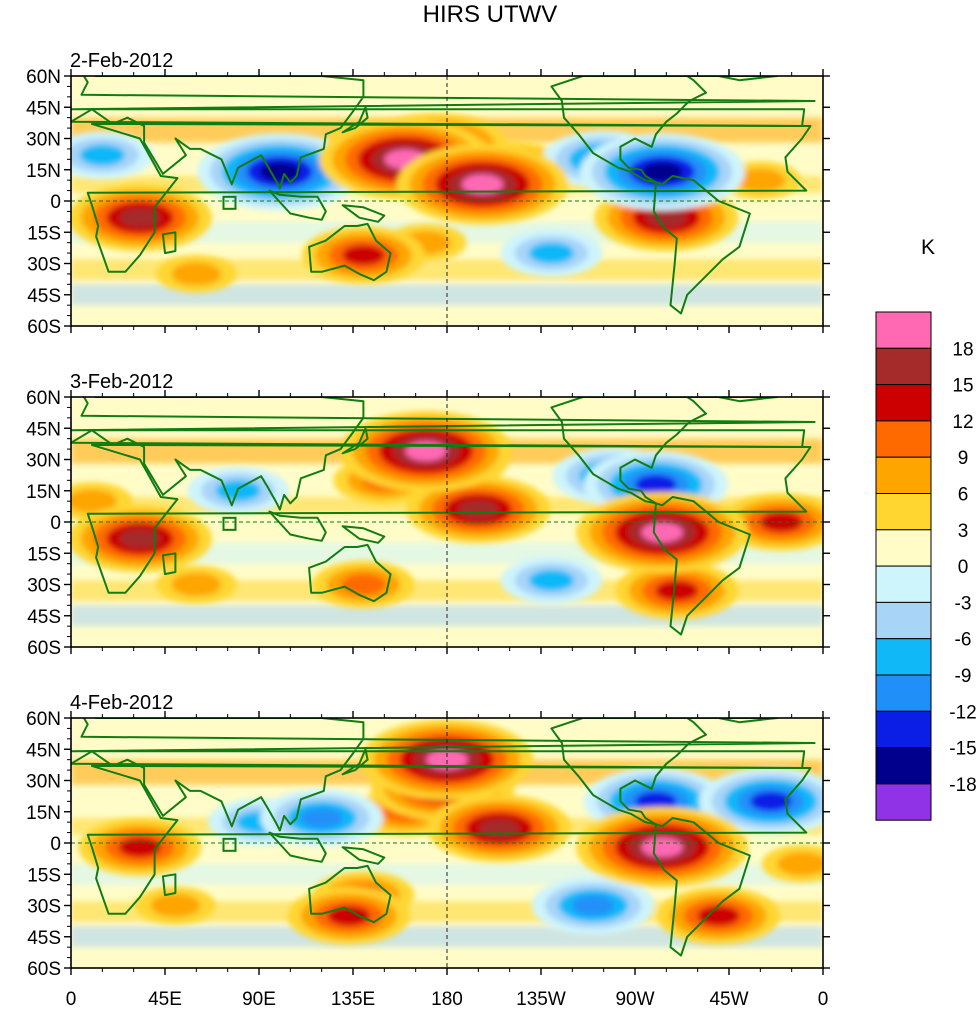  I want to click on panel-date: 4-Feb-2012, so click(121, 703).